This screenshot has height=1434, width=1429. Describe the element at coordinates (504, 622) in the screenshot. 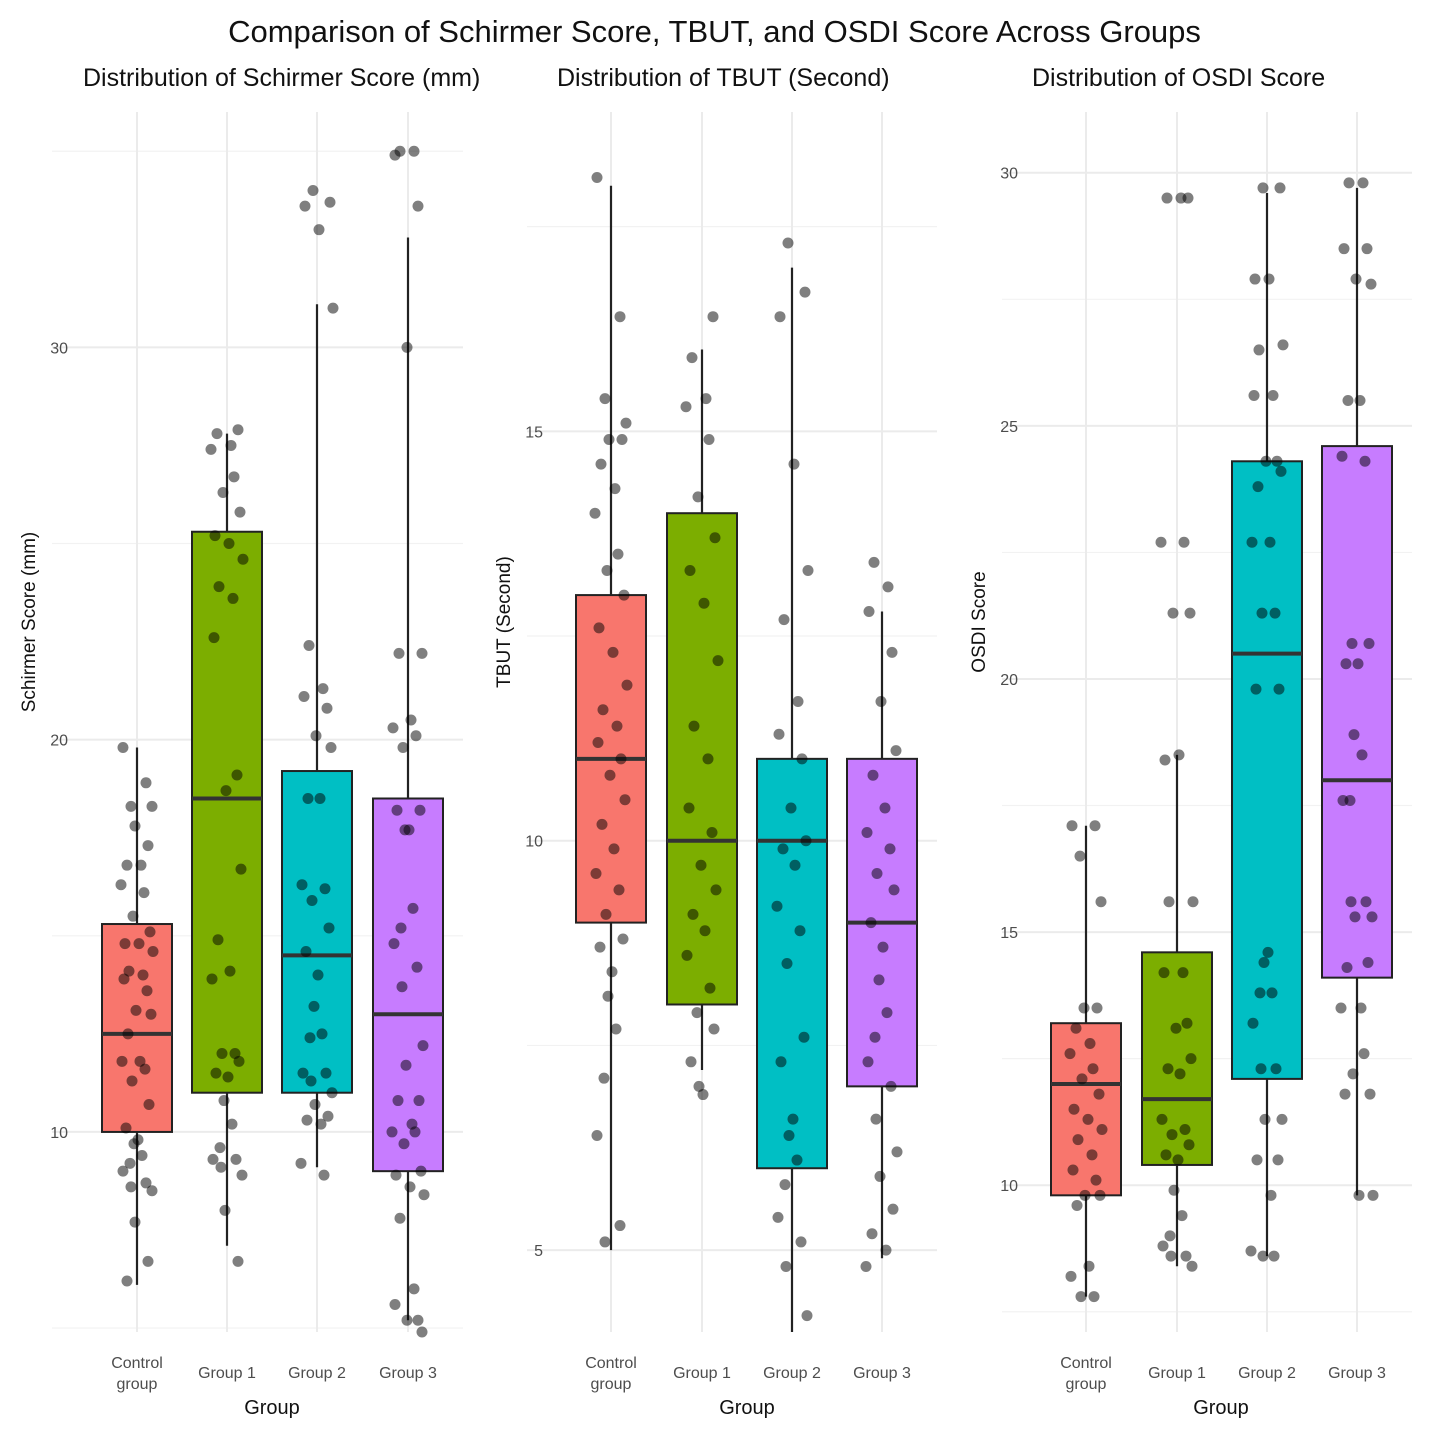

I see `y-axis-label: TBUT (Second)` at that location.